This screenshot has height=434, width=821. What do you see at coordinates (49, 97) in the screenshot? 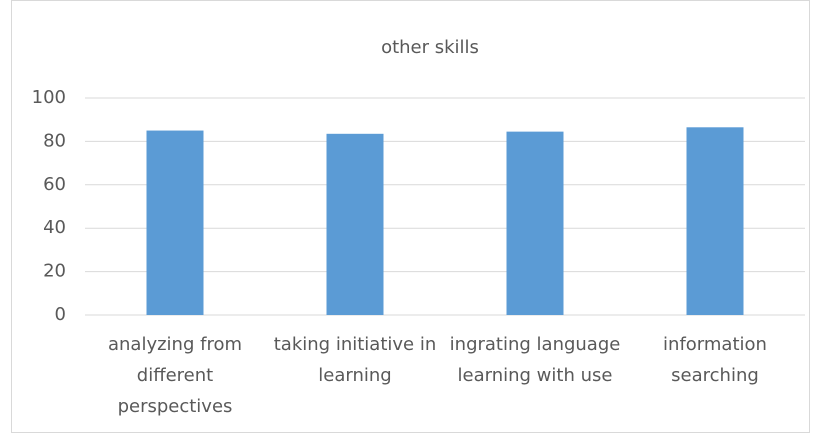
I see `y-tick-label: 100` at bounding box center [49, 97].